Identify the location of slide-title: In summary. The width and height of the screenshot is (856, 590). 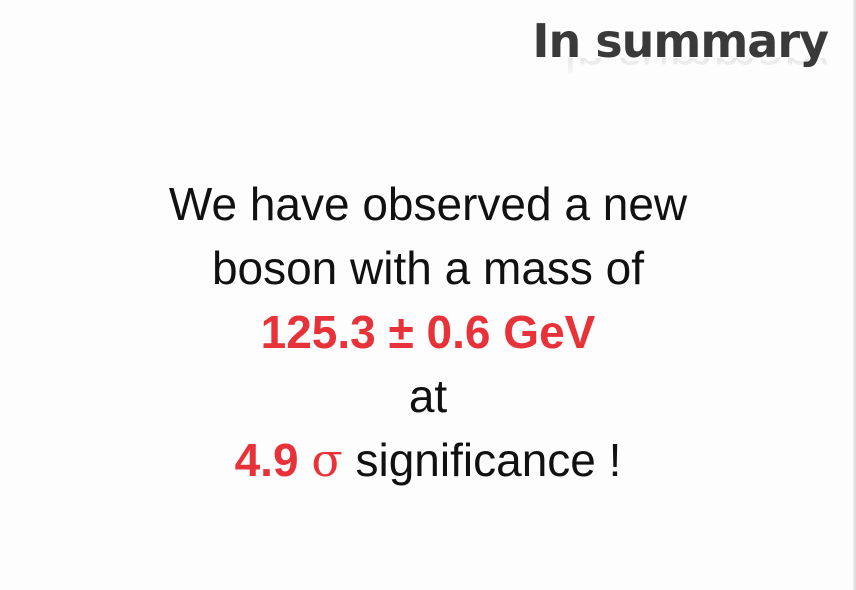
(680, 41).